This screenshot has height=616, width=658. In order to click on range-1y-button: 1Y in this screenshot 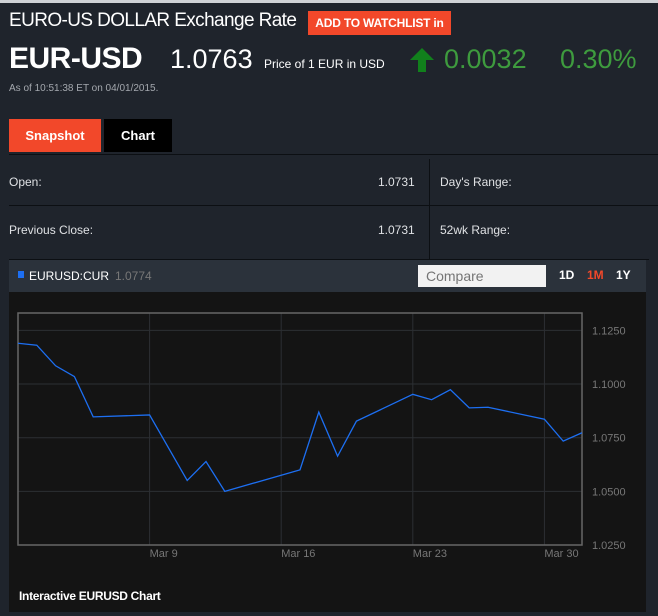, I will do `click(623, 275)`.